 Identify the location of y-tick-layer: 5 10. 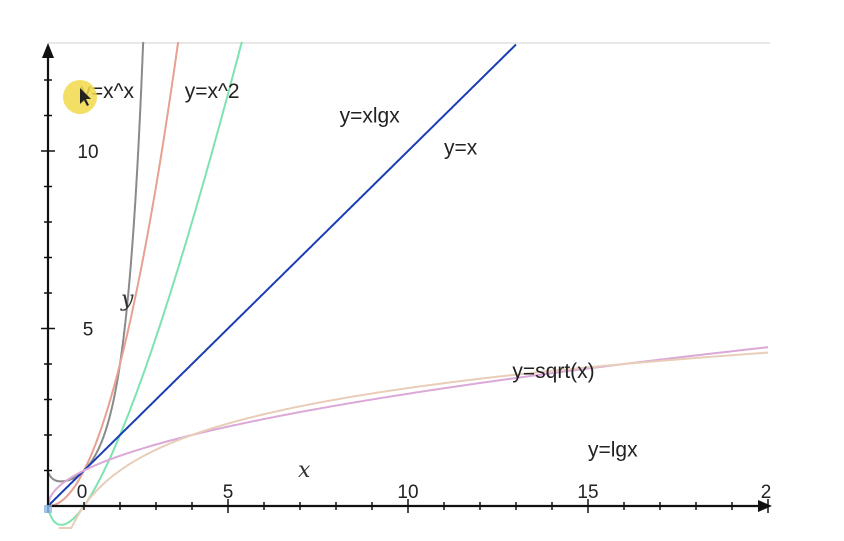
(70, 275).